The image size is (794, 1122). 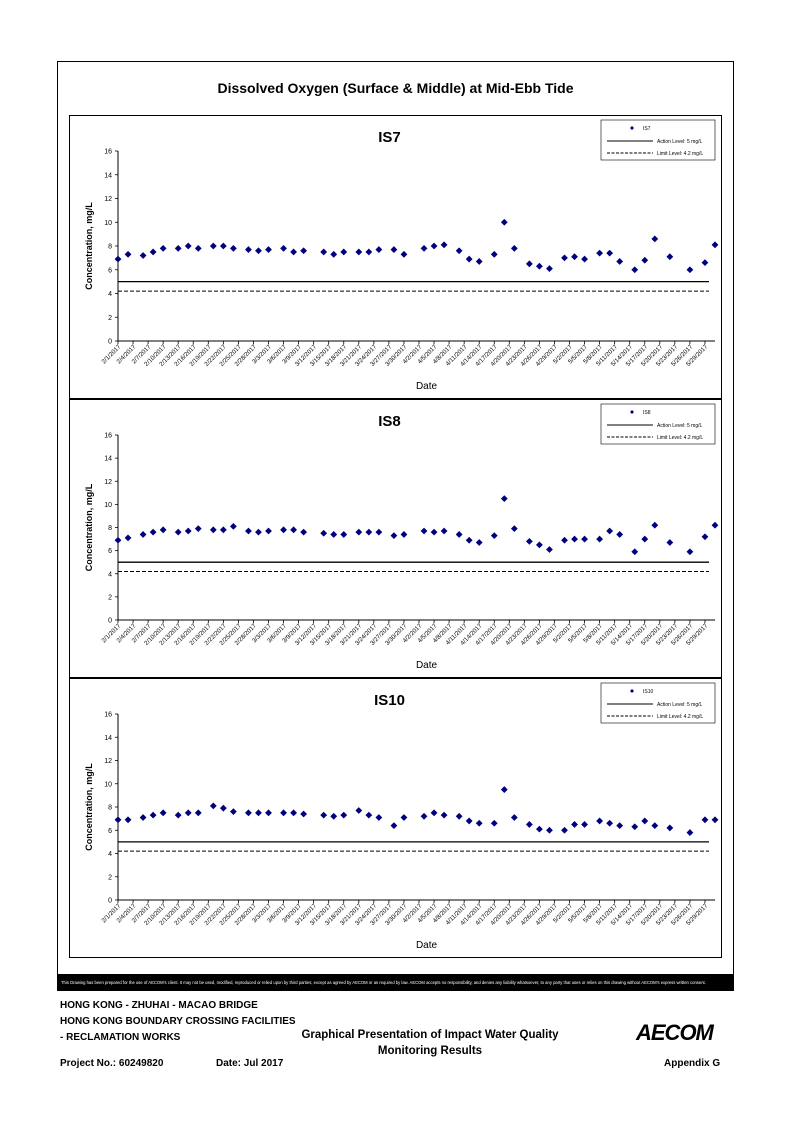 What do you see at coordinates (110, 247) in the screenshot?
I see `y-tick-label: 8` at bounding box center [110, 247].